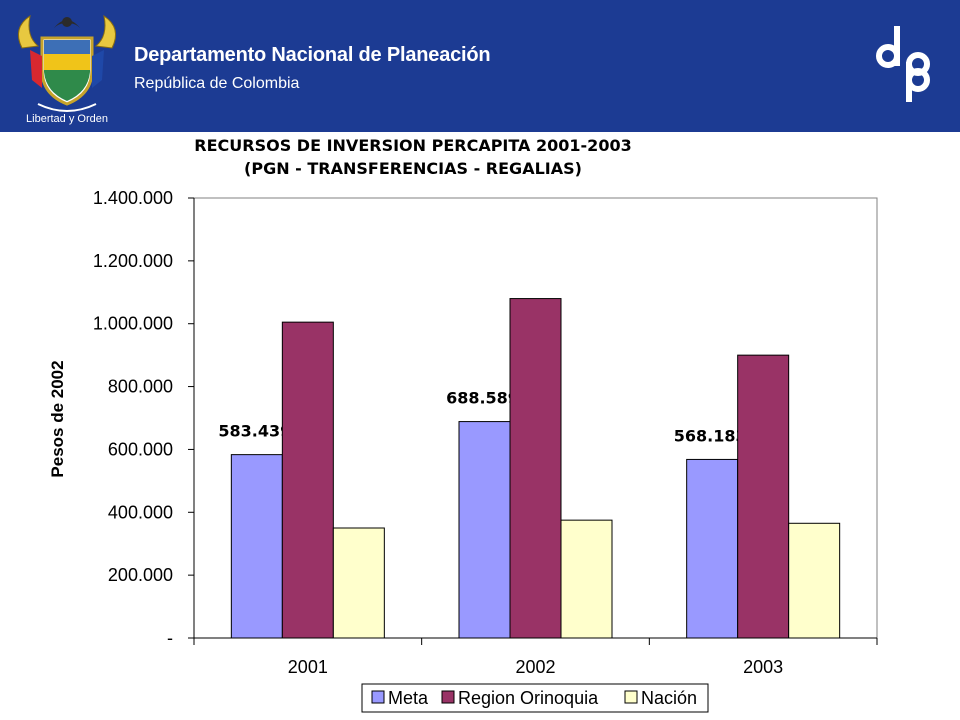 The image size is (960, 720). Describe the element at coordinates (140, 575) in the screenshot. I see `y-tick-label: 200.000` at that location.